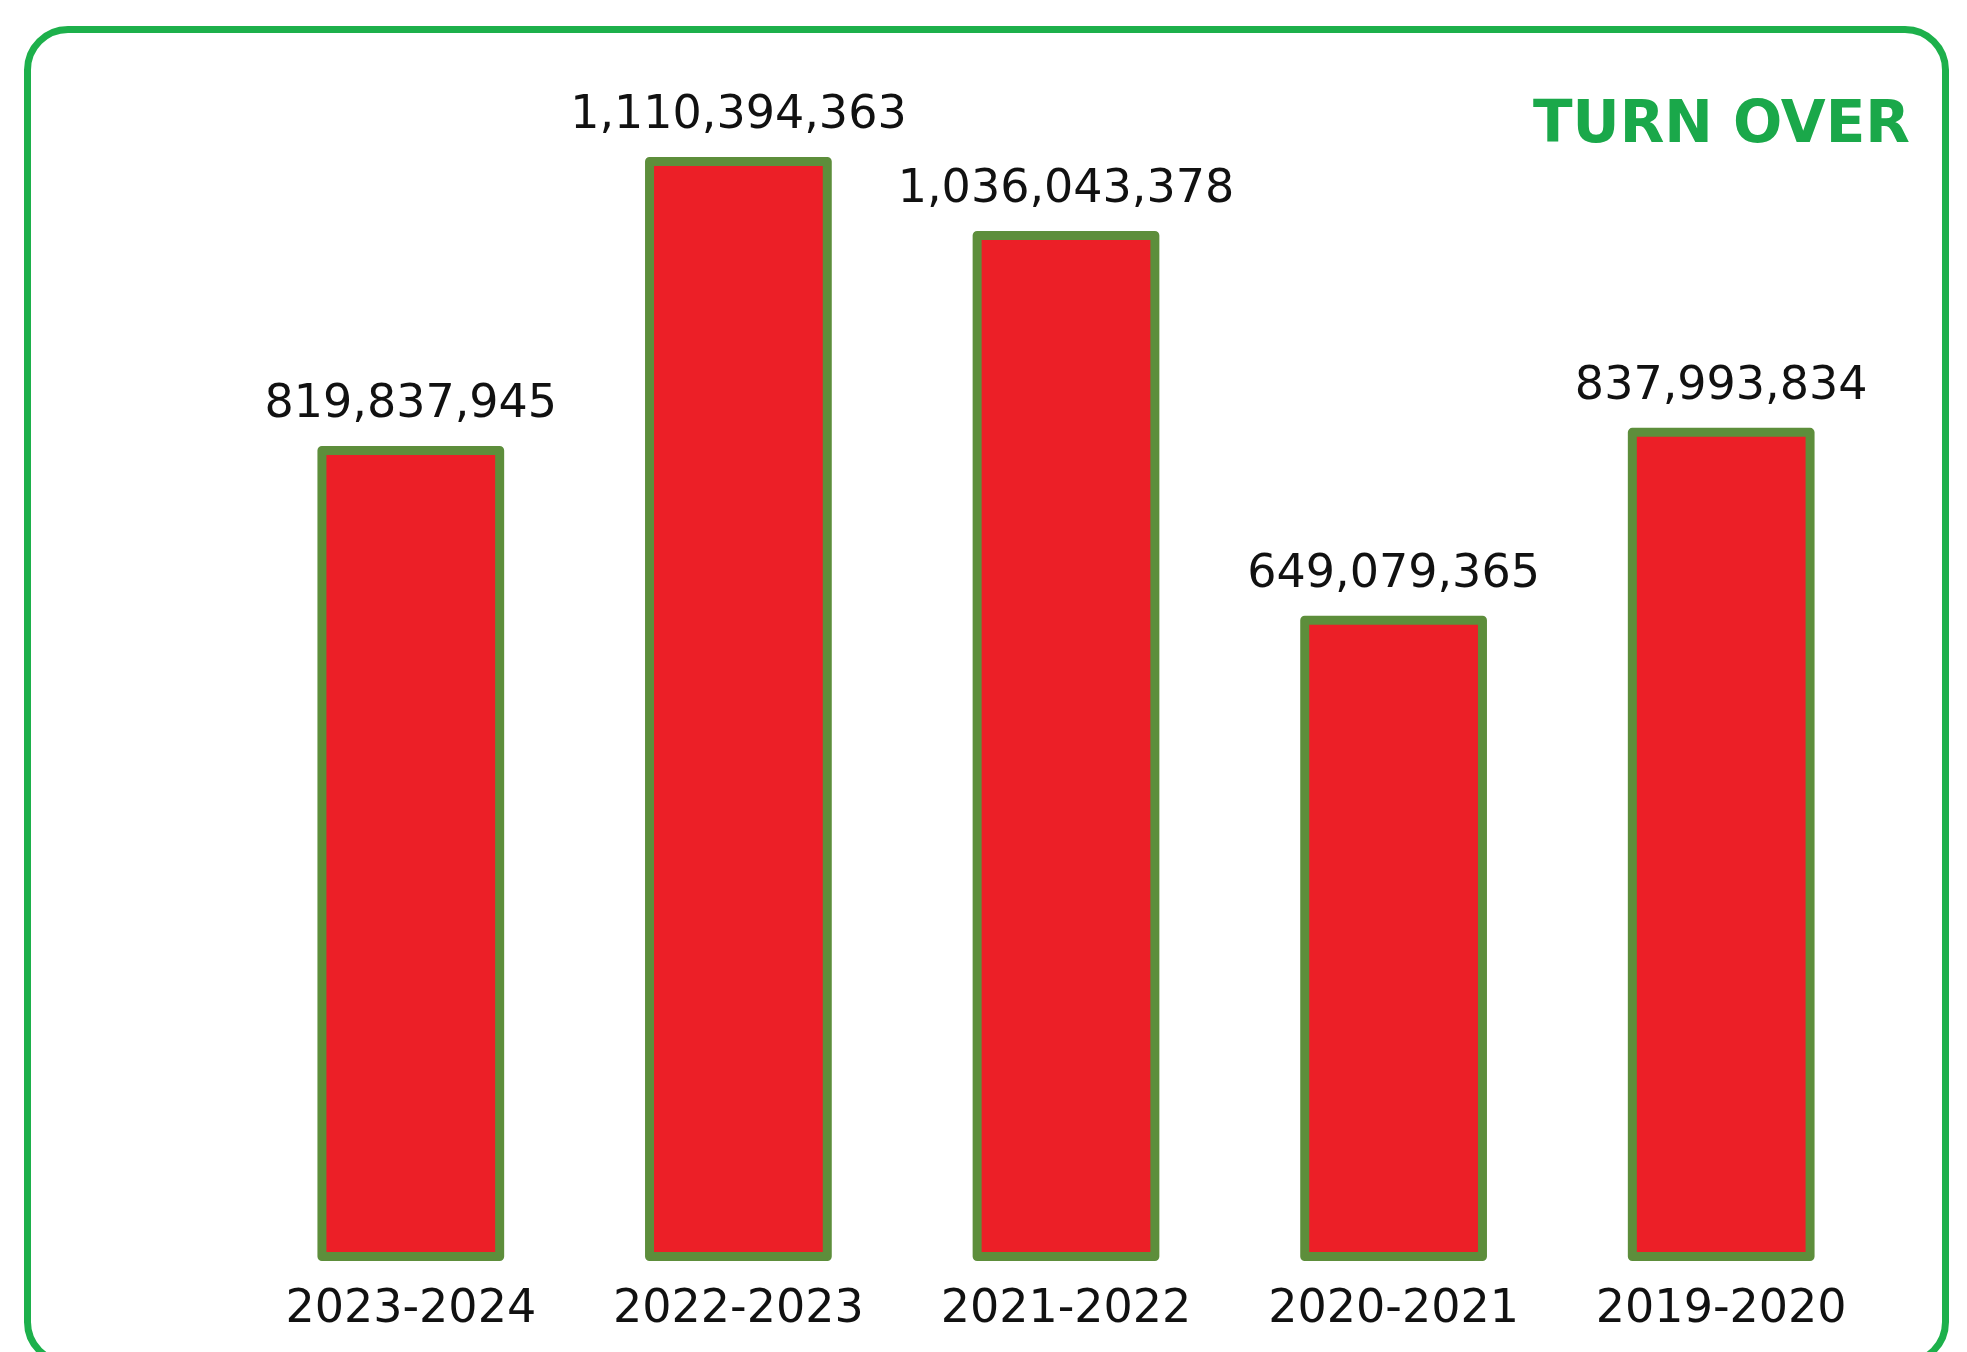 The width and height of the screenshot is (1967, 1352). What do you see at coordinates (1066, 185) in the screenshot?
I see `data-label: 1,036,043,378` at bounding box center [1066, 185].